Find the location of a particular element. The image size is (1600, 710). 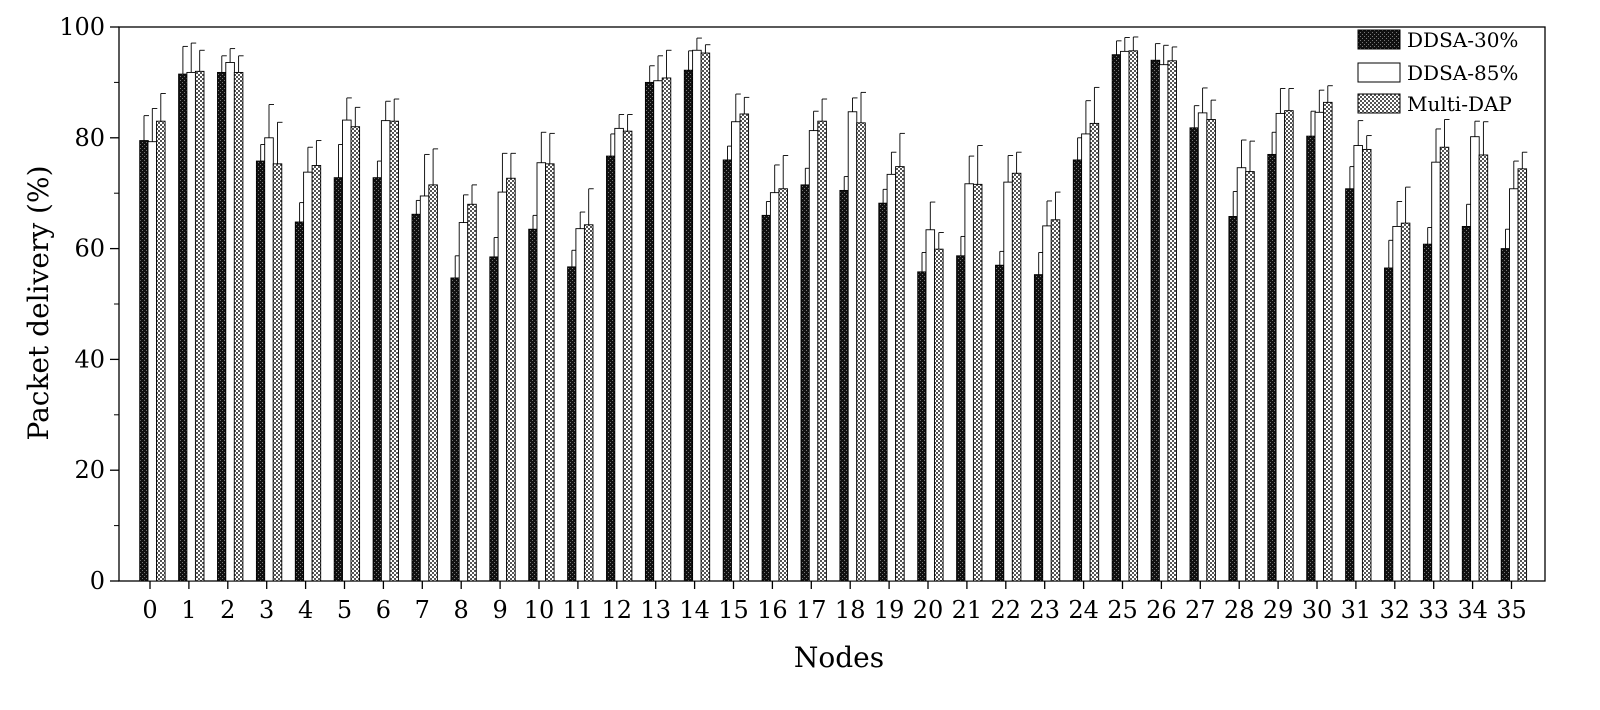

x-tick-label: 9 is located at coordinates (499, 610).